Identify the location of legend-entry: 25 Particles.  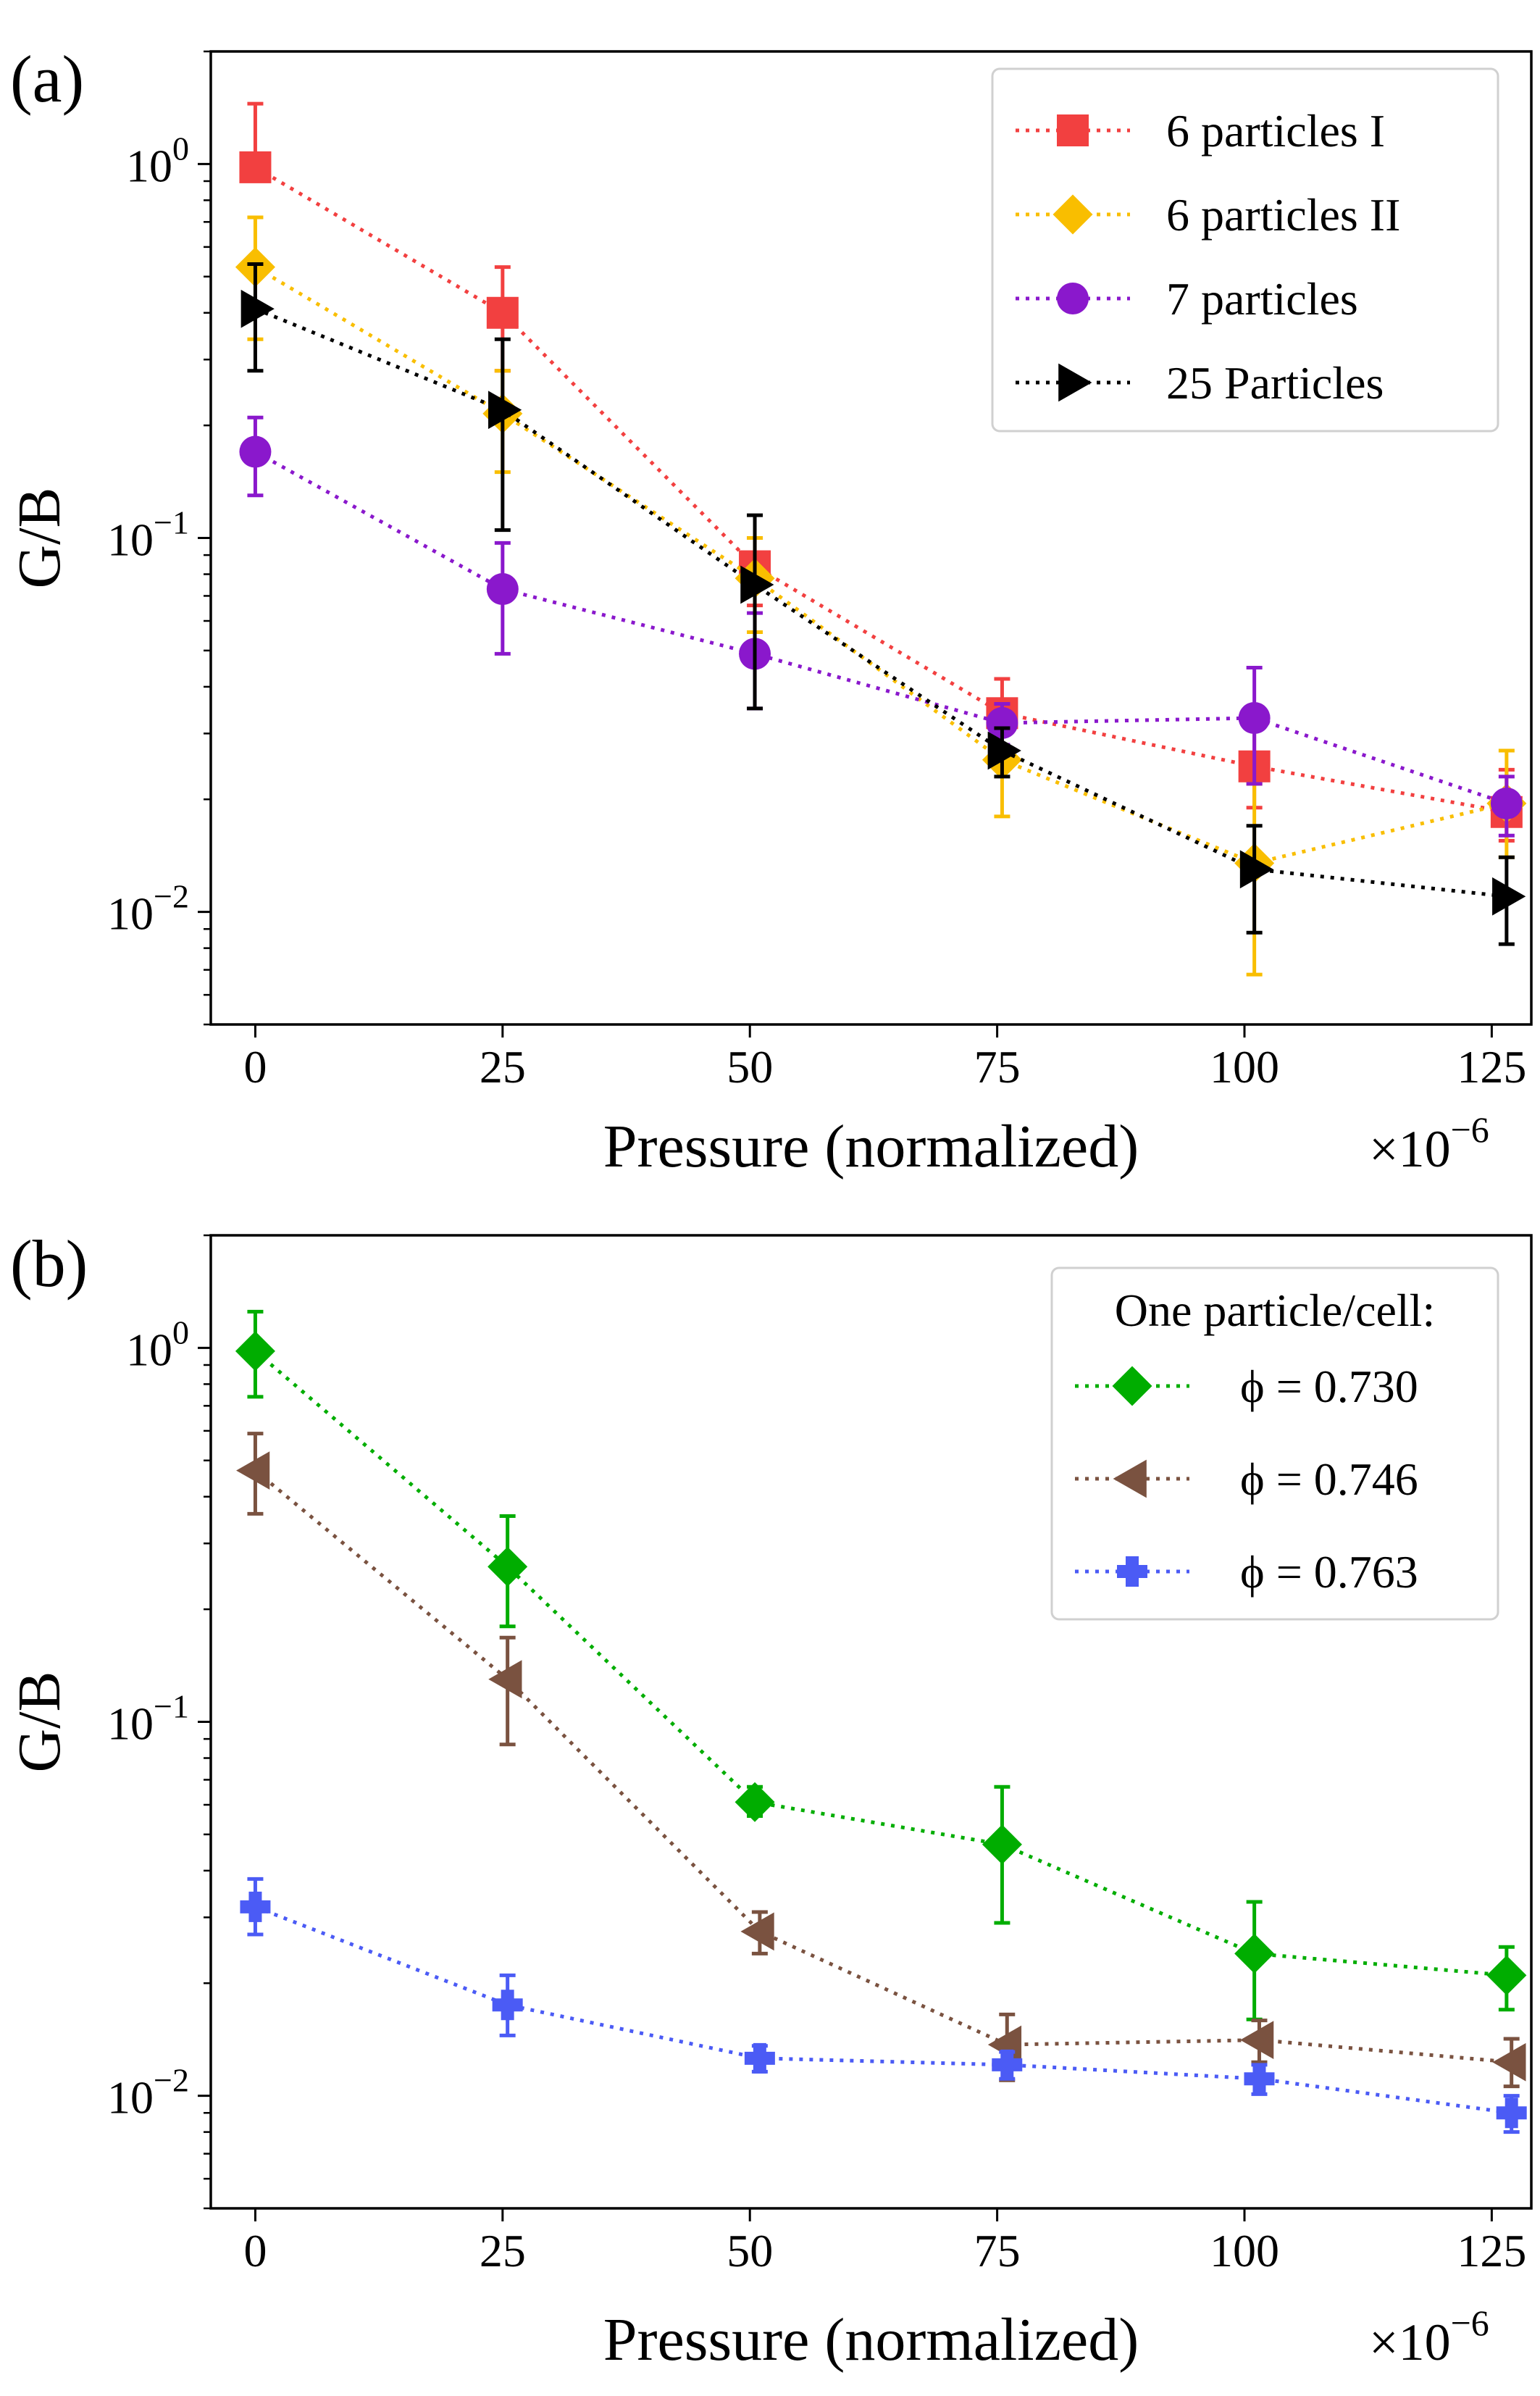
(1275, 383).